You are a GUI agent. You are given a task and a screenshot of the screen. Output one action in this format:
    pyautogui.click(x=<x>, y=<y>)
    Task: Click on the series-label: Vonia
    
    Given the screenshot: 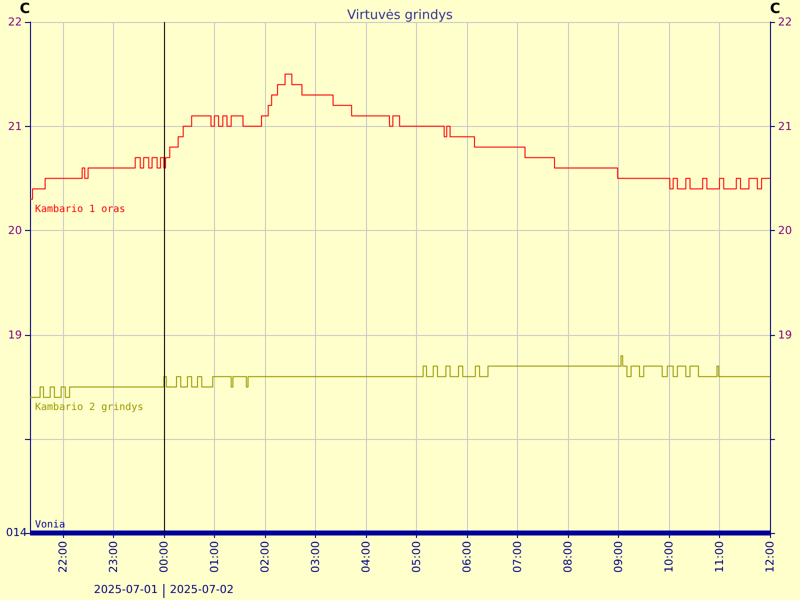 What is the action you would take?
    pyautogui.click(x=50, y=525)
    